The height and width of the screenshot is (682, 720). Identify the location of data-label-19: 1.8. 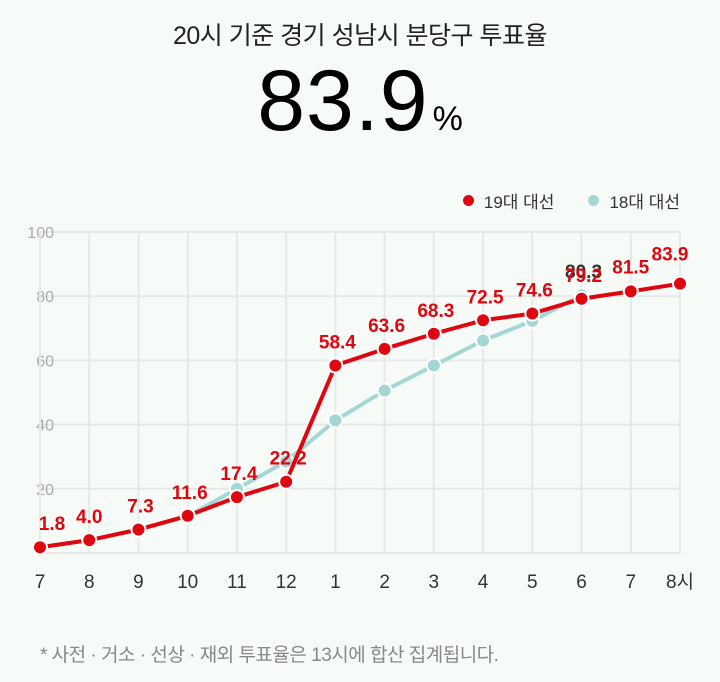
(52, 524).